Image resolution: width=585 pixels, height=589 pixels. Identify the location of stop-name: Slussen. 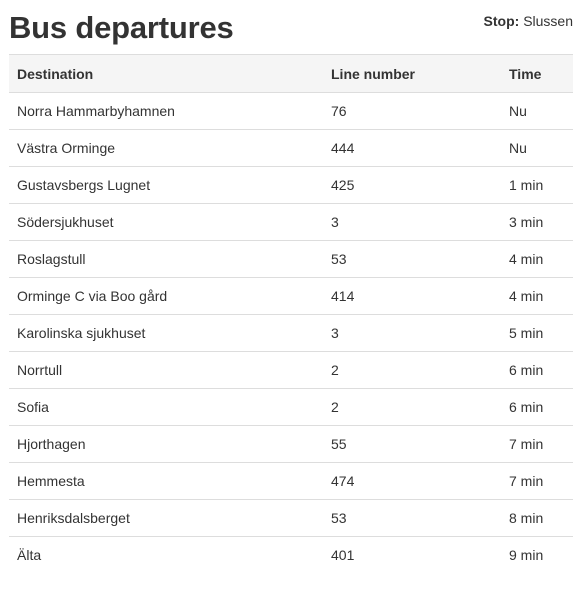
(548, 21).